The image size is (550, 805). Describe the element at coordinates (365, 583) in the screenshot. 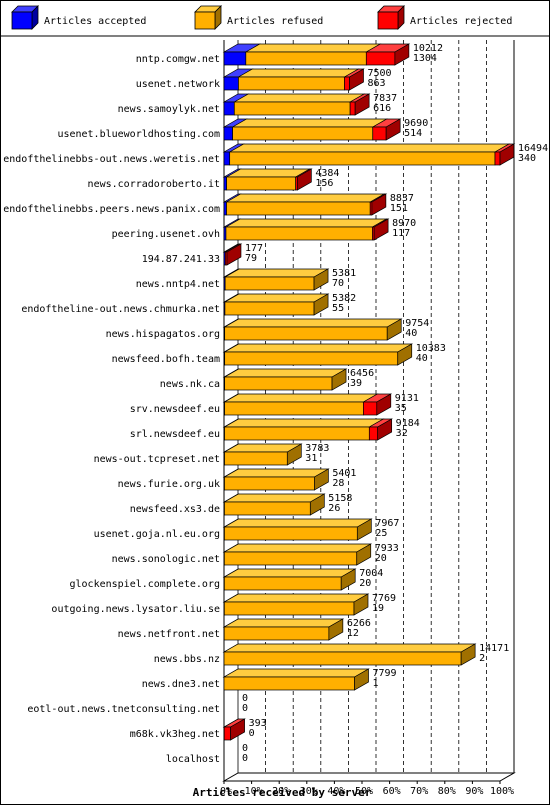

I see `value-label-accepted: 20` at that location.